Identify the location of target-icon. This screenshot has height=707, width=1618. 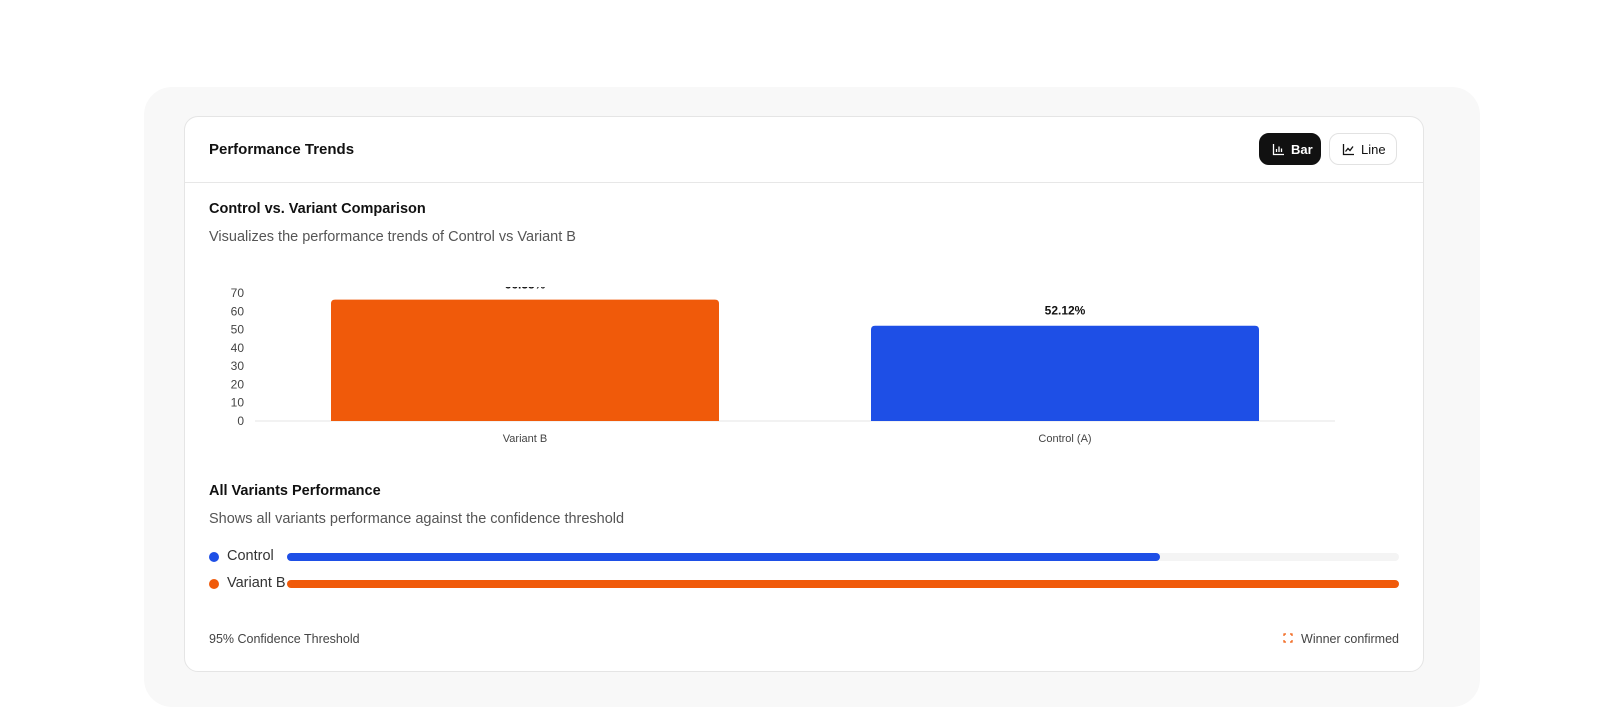
(1288, 639).